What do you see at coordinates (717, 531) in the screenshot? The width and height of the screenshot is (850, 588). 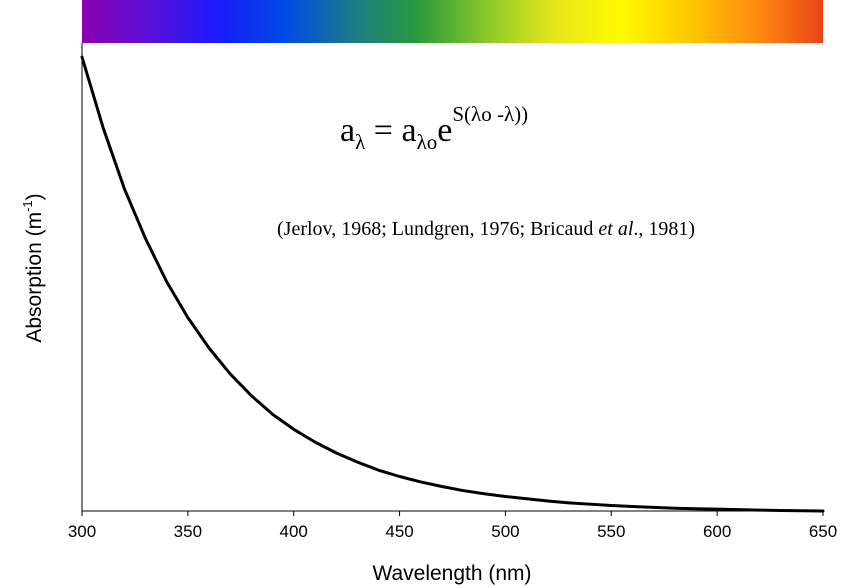 I see `x-tick-label: 600` at bounding box center [717, 531].